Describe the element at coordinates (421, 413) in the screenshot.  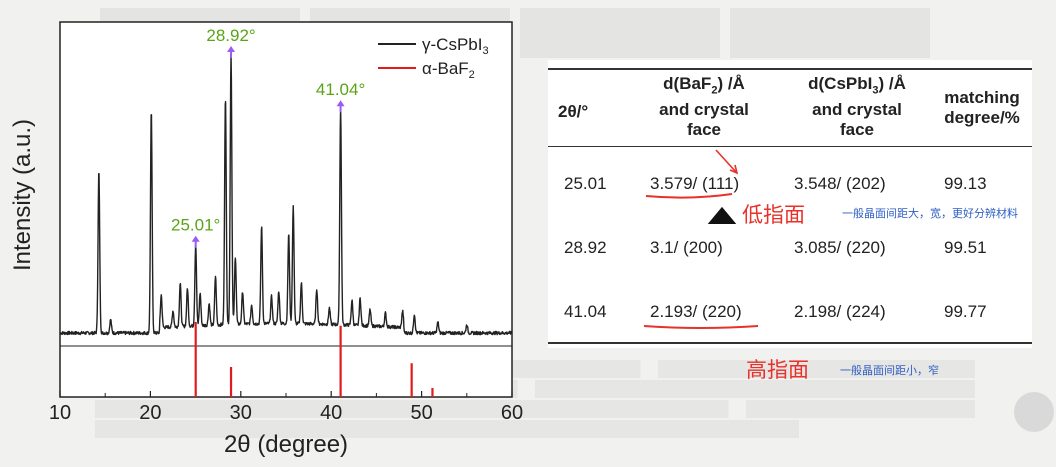
I see `x-tick-label: 50` at that location.